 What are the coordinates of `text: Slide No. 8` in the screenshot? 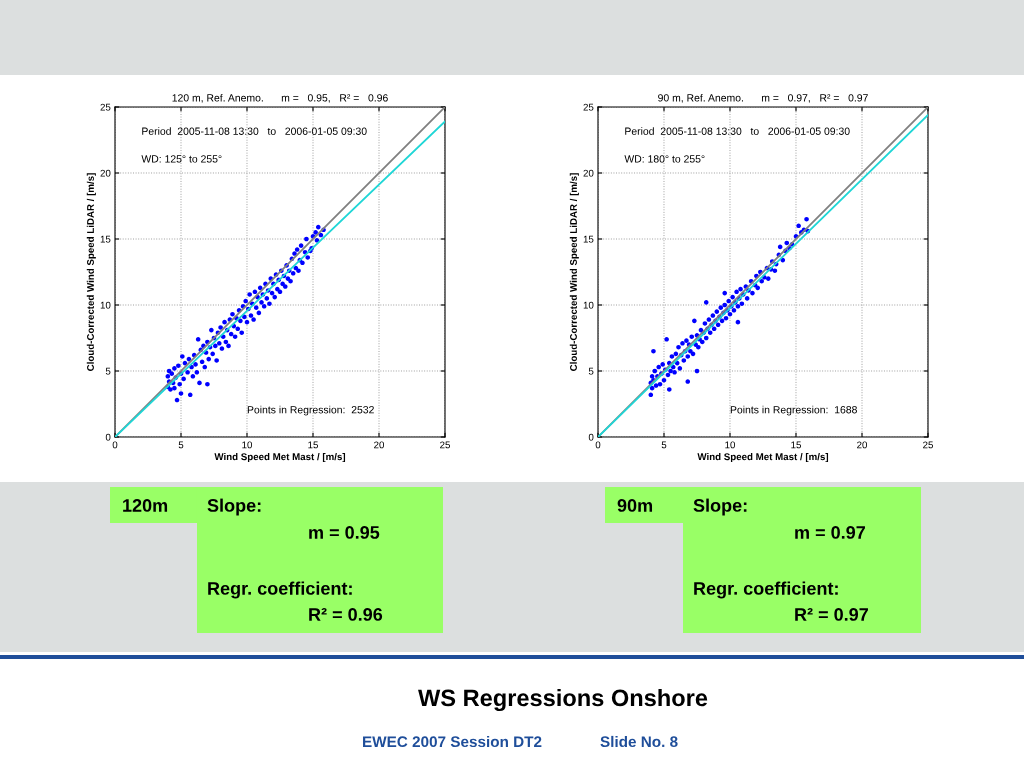 It's located at (639, 741).